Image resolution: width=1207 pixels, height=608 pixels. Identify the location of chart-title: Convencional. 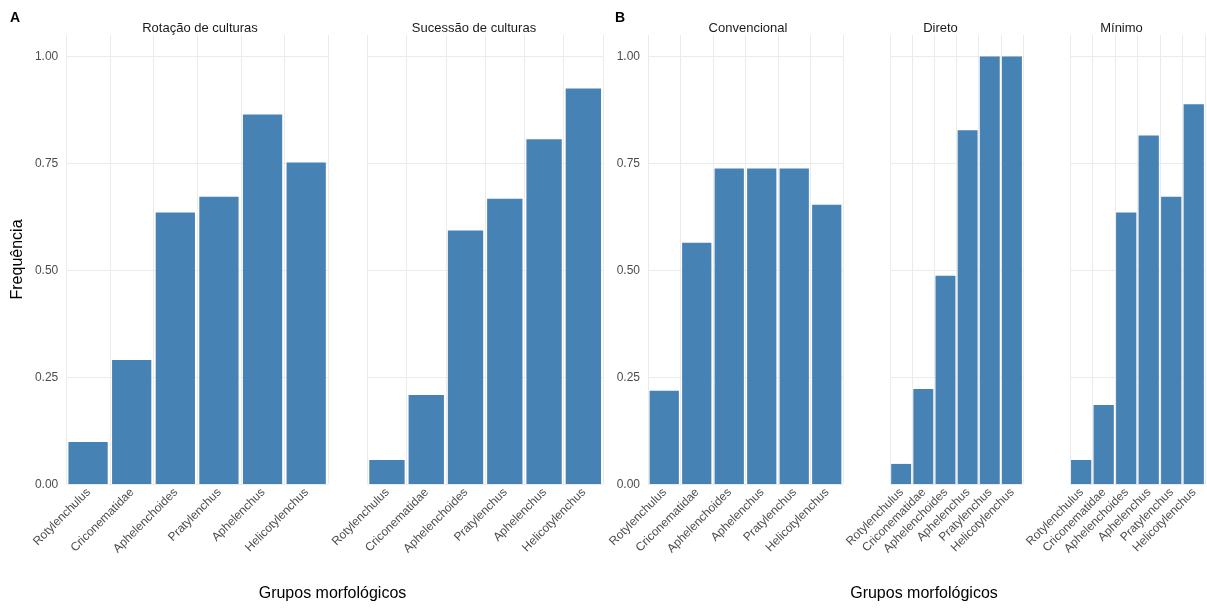
(748, 27).